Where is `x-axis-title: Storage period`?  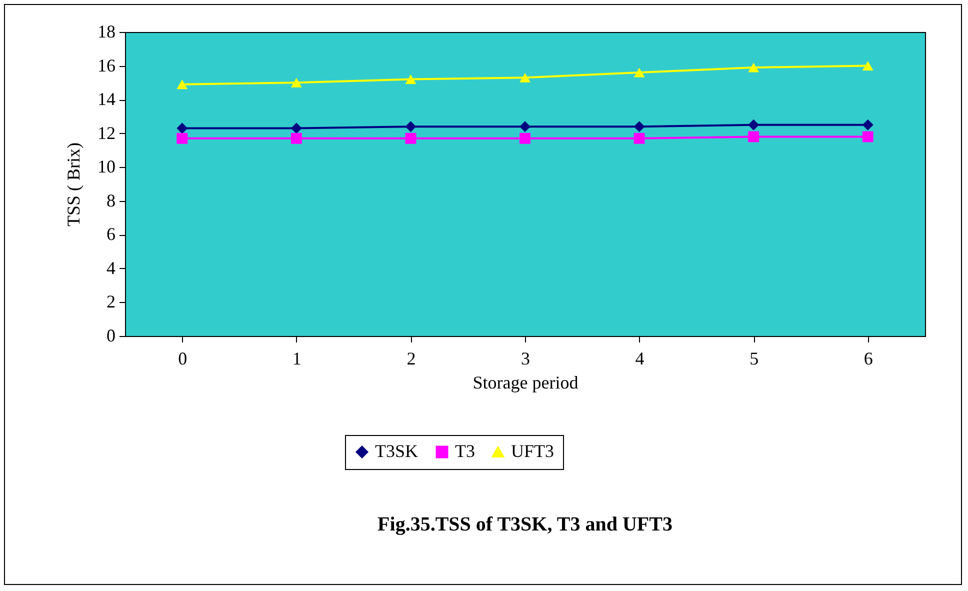 x-axis-title: Storage period is located at coordinates (525, 382).